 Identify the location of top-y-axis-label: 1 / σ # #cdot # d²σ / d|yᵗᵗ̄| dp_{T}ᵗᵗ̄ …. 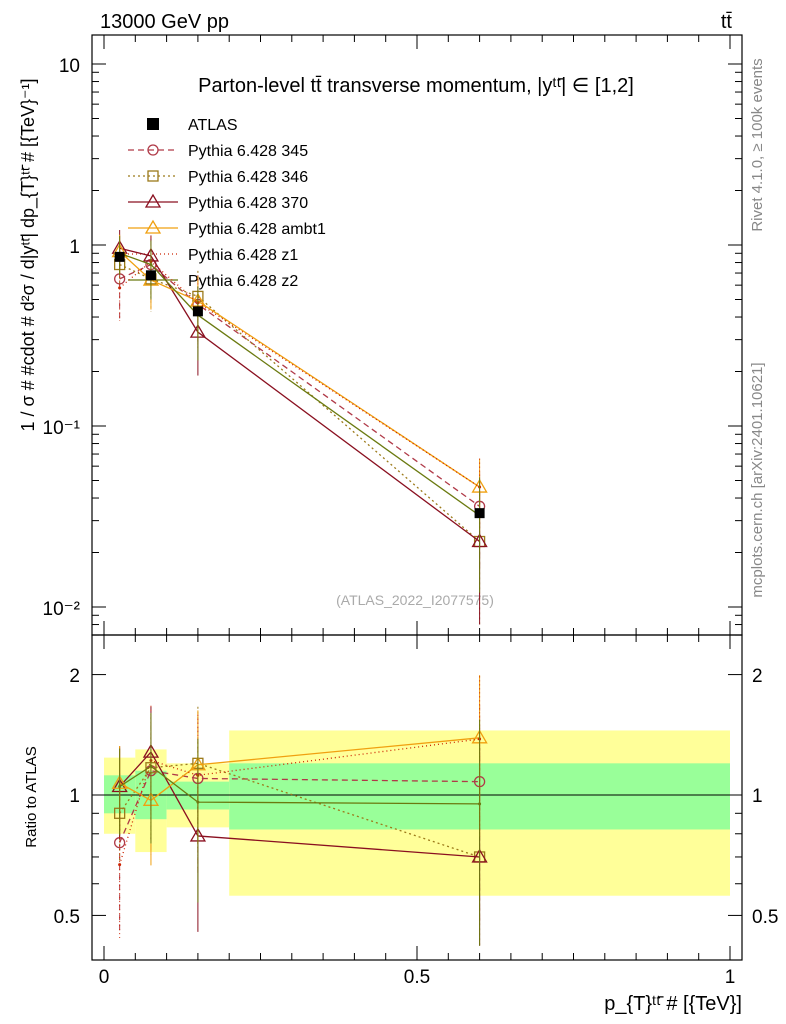
(28, 254).